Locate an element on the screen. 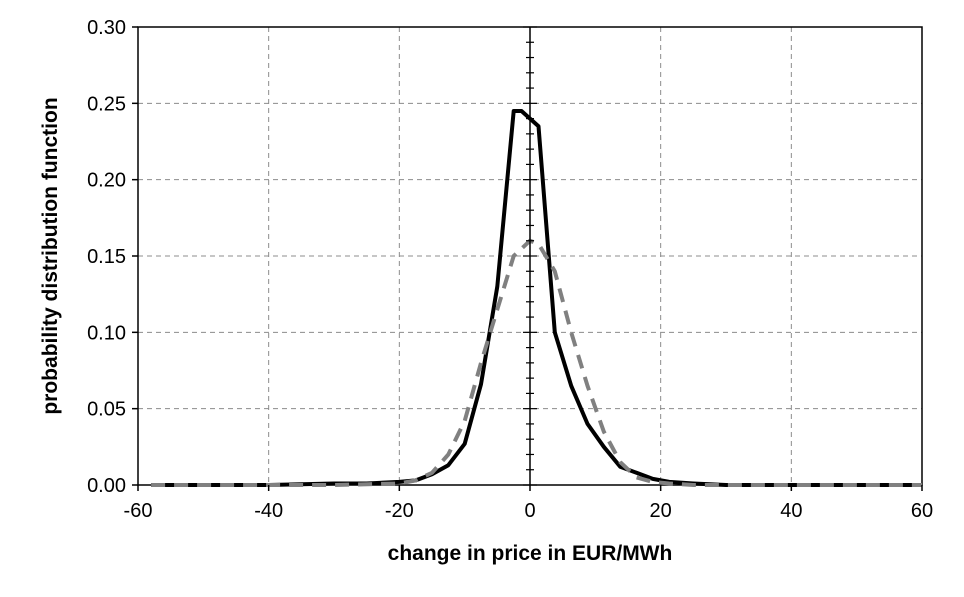 Image resolution: width=964 pixels, height=597 pixels. x-tick-labels: -60 -40 -20 0 20 40 60 is located at coordinates (529, 511).